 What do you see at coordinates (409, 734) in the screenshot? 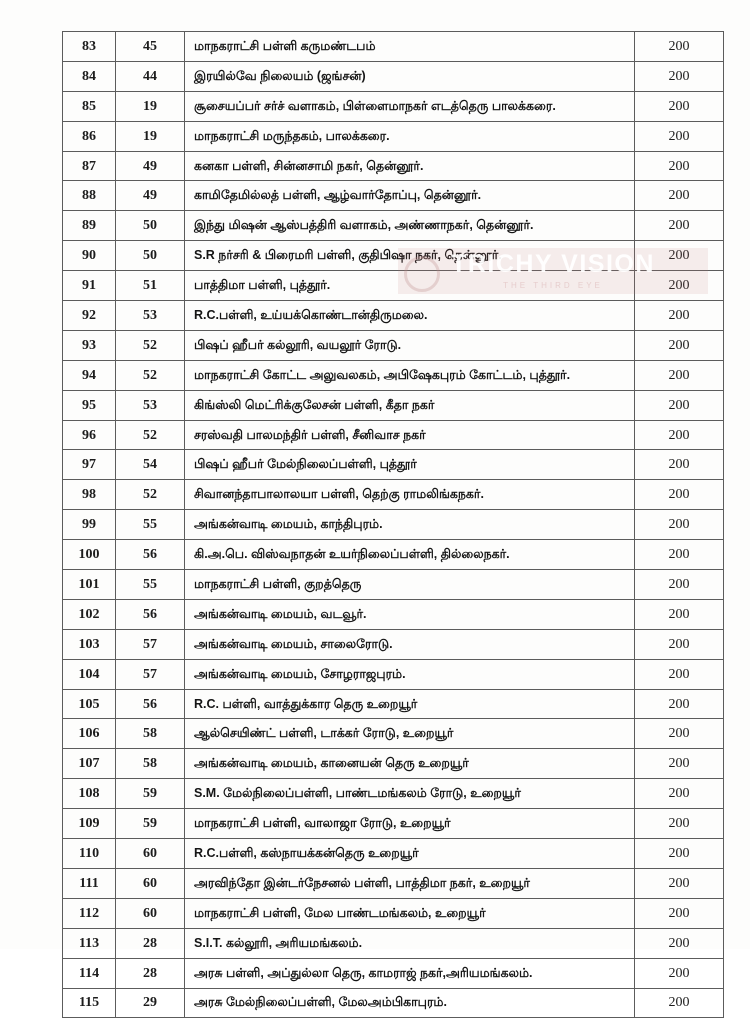
I see `cell-place-name: ஆல்செயிண்ட் பள்ளி, டாக்கர் ரோடு, உறையூர்` at bounding box center [409, 734].